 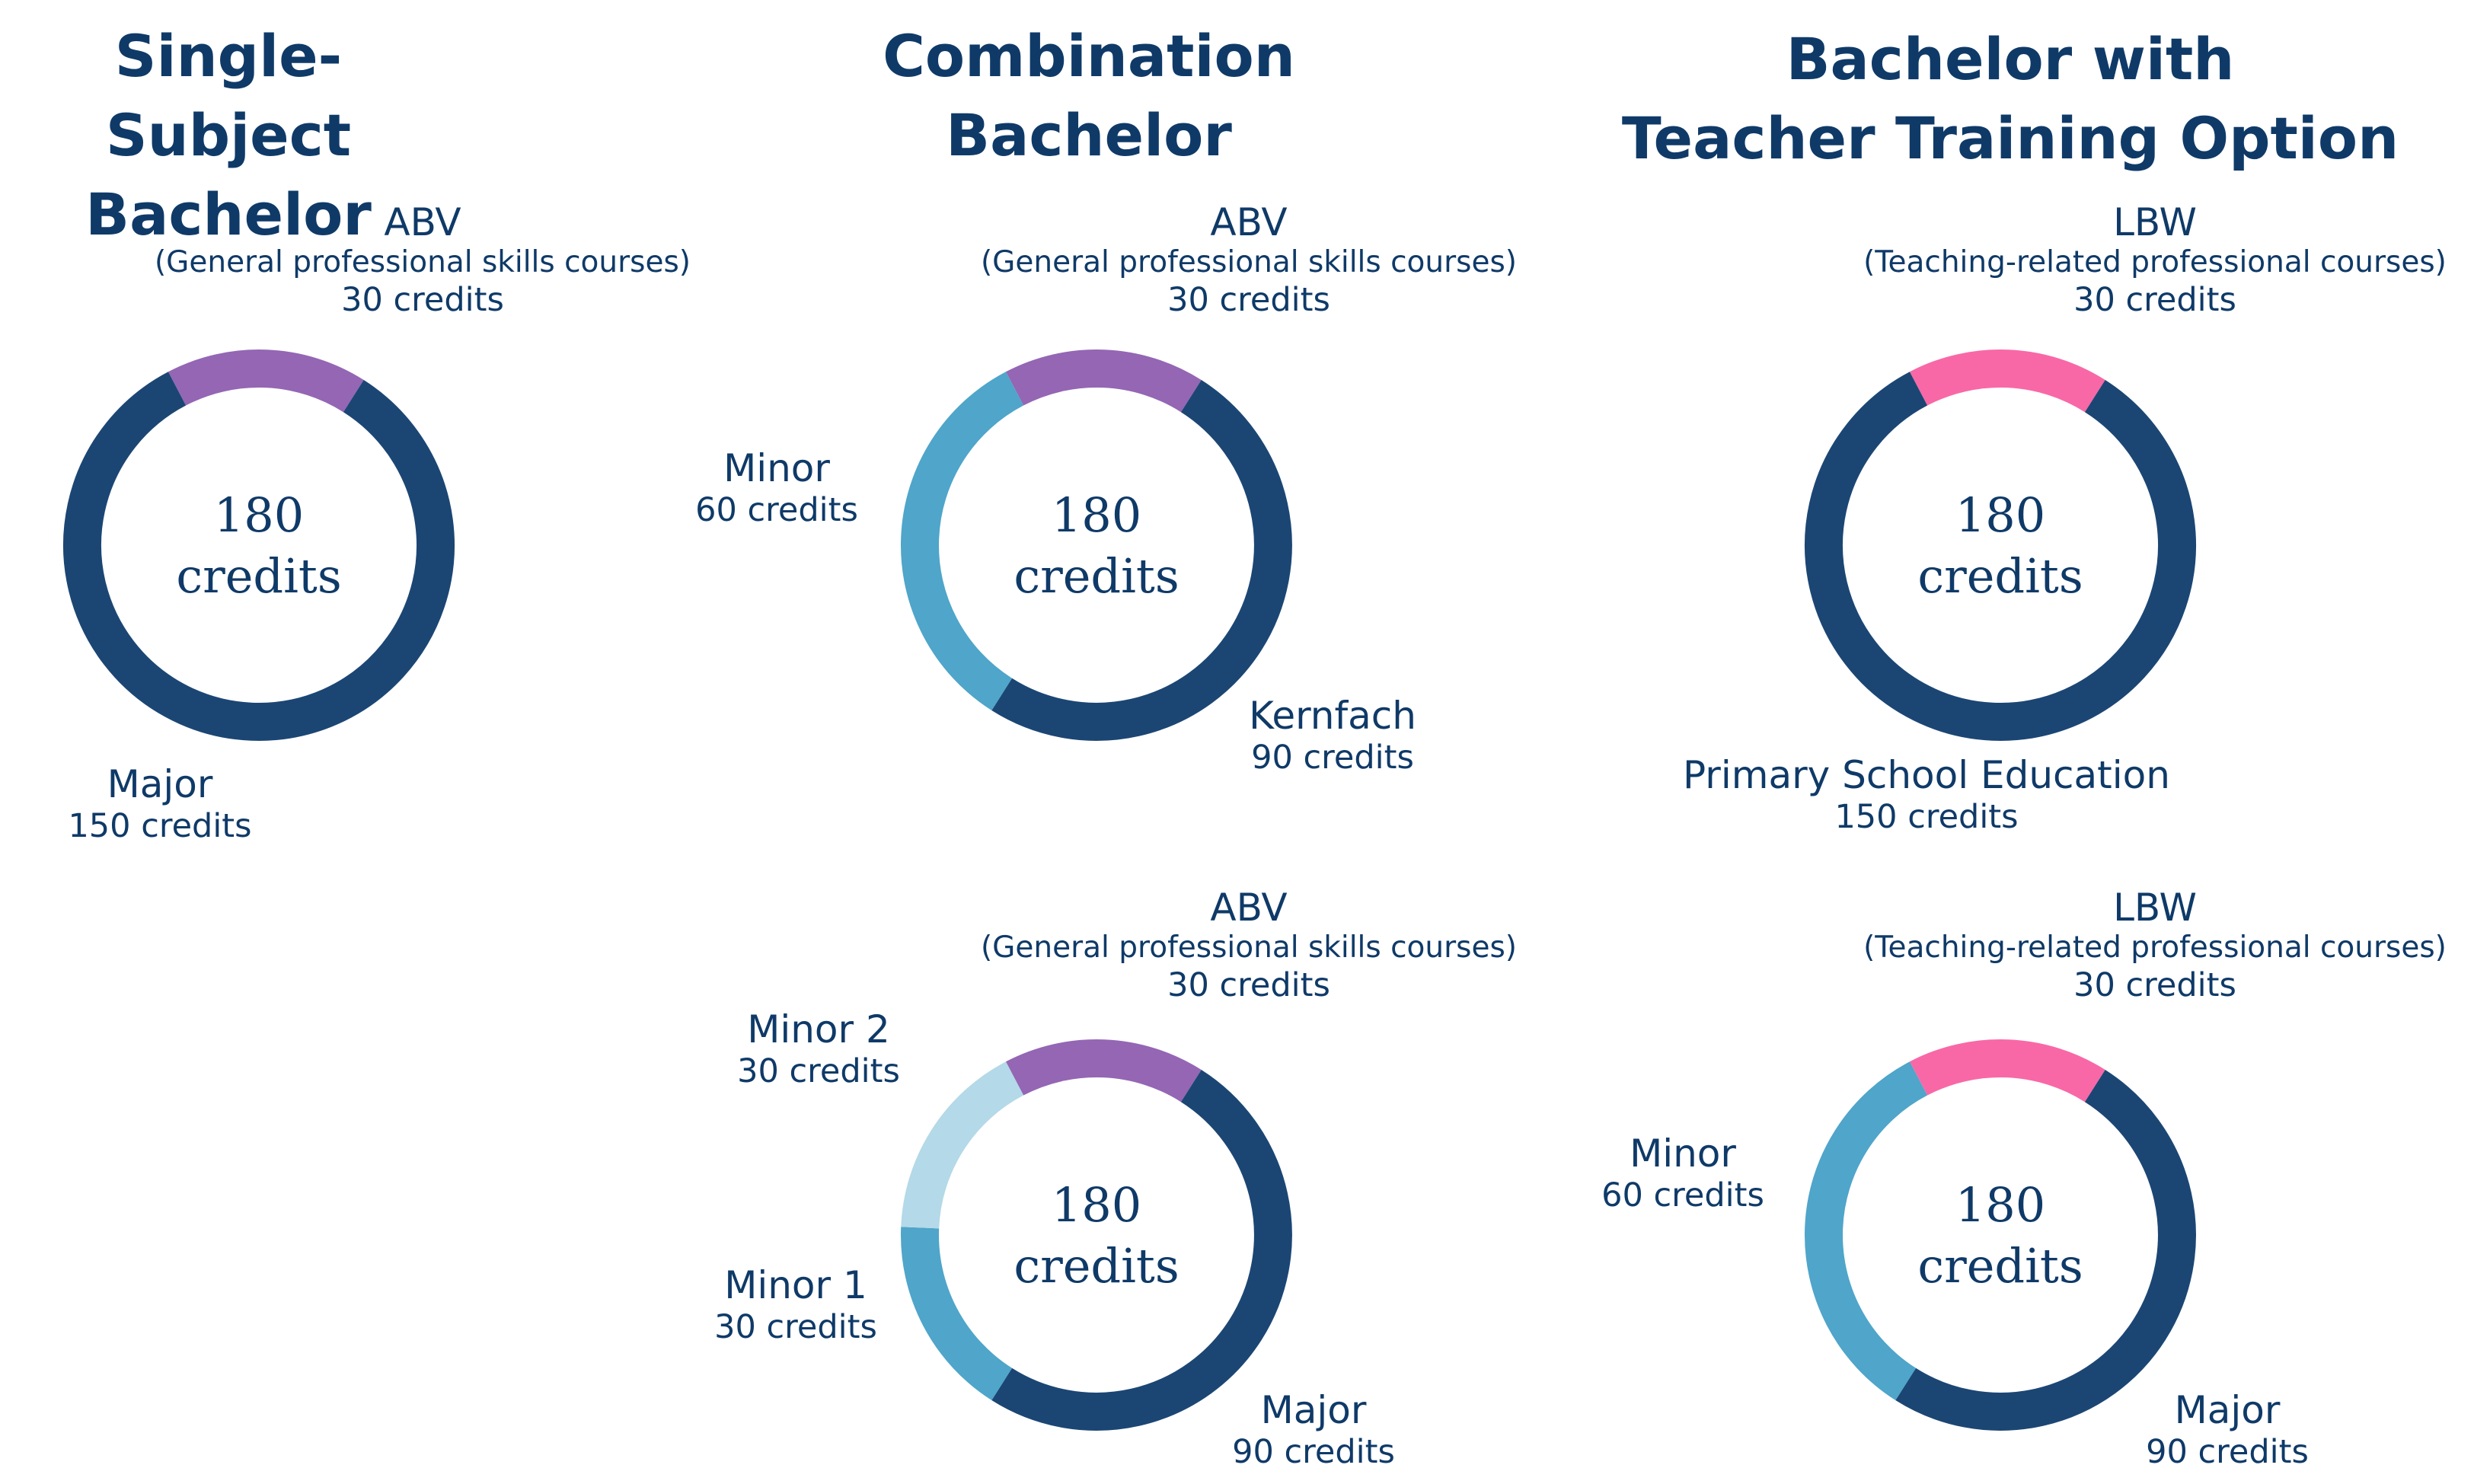 I want to click on title-single-subject: Single-Subject Bachelor, so click(x=228, y=135).